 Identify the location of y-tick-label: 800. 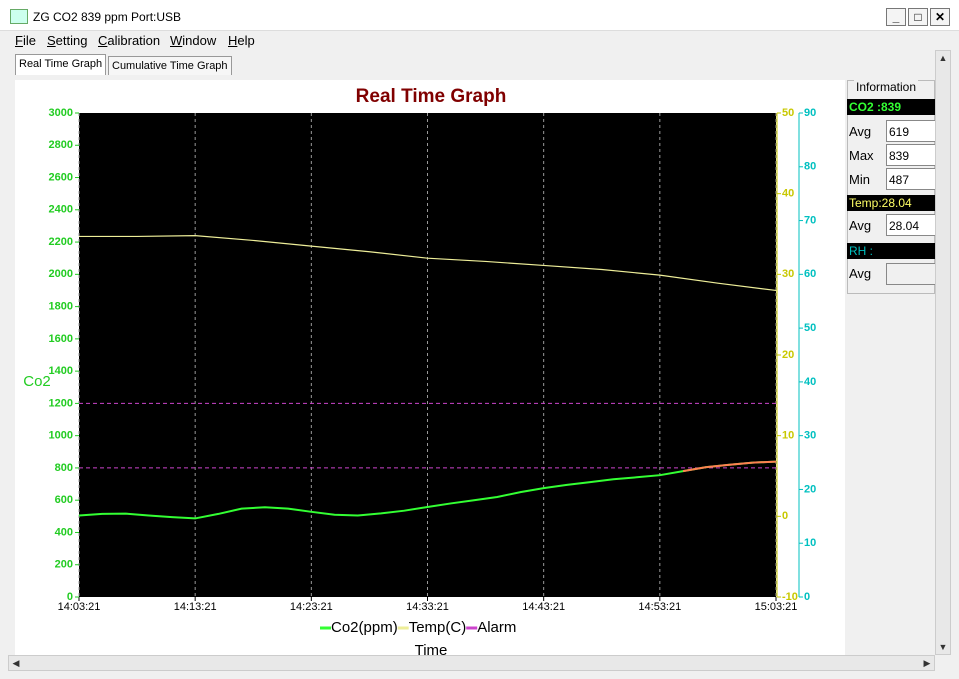
(64, 468).